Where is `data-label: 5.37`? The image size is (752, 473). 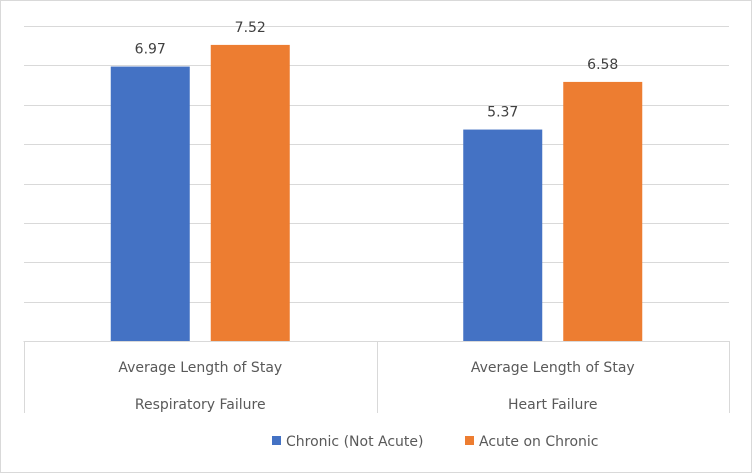
data-label: 5.37 is located at coordinates (502, 113).